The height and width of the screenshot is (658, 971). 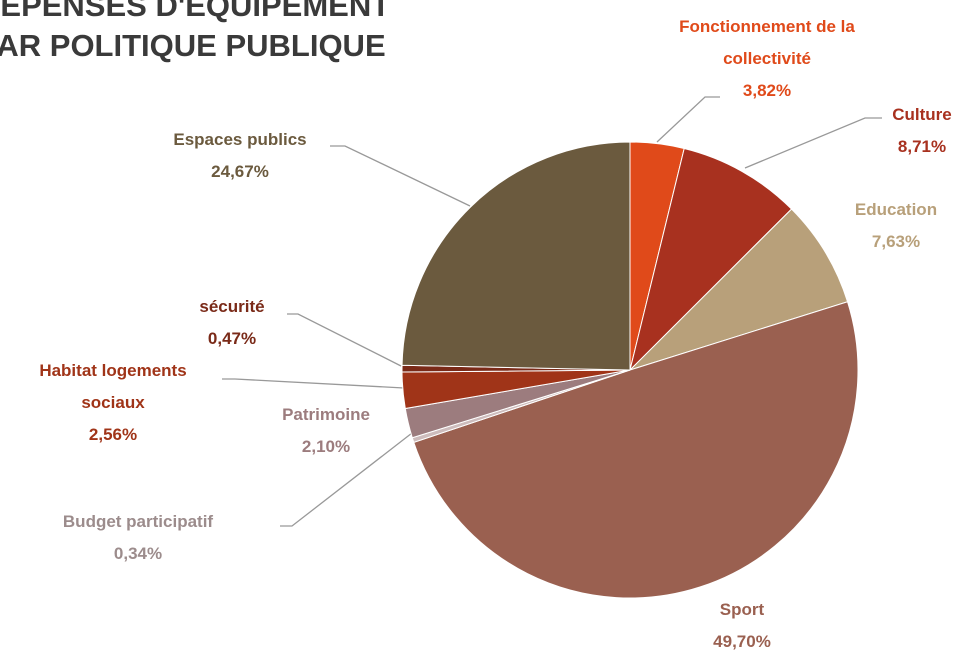 What do you see at coordinates (326, 414) in the screenshot?
I see `category-label: Patrimoine` at bounding box center [326, 414].